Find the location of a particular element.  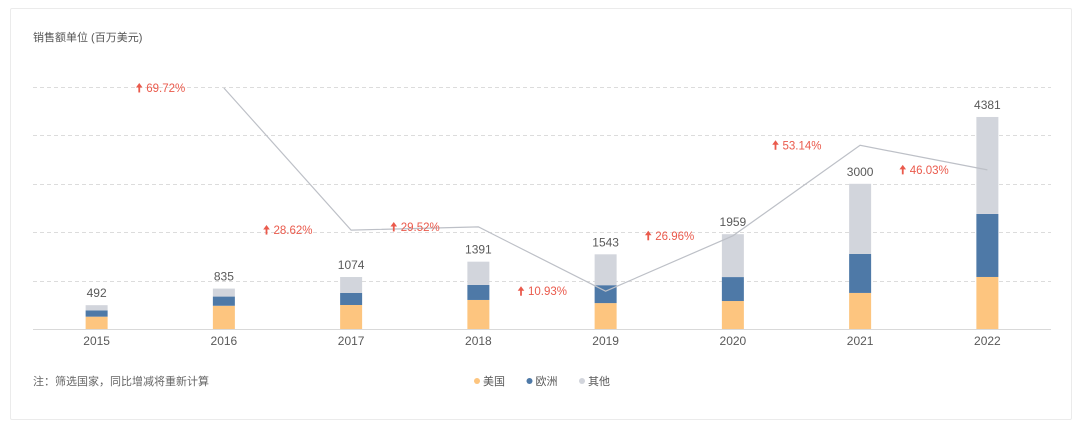

bar-stack-2020 is located at coordinates (732, 281).